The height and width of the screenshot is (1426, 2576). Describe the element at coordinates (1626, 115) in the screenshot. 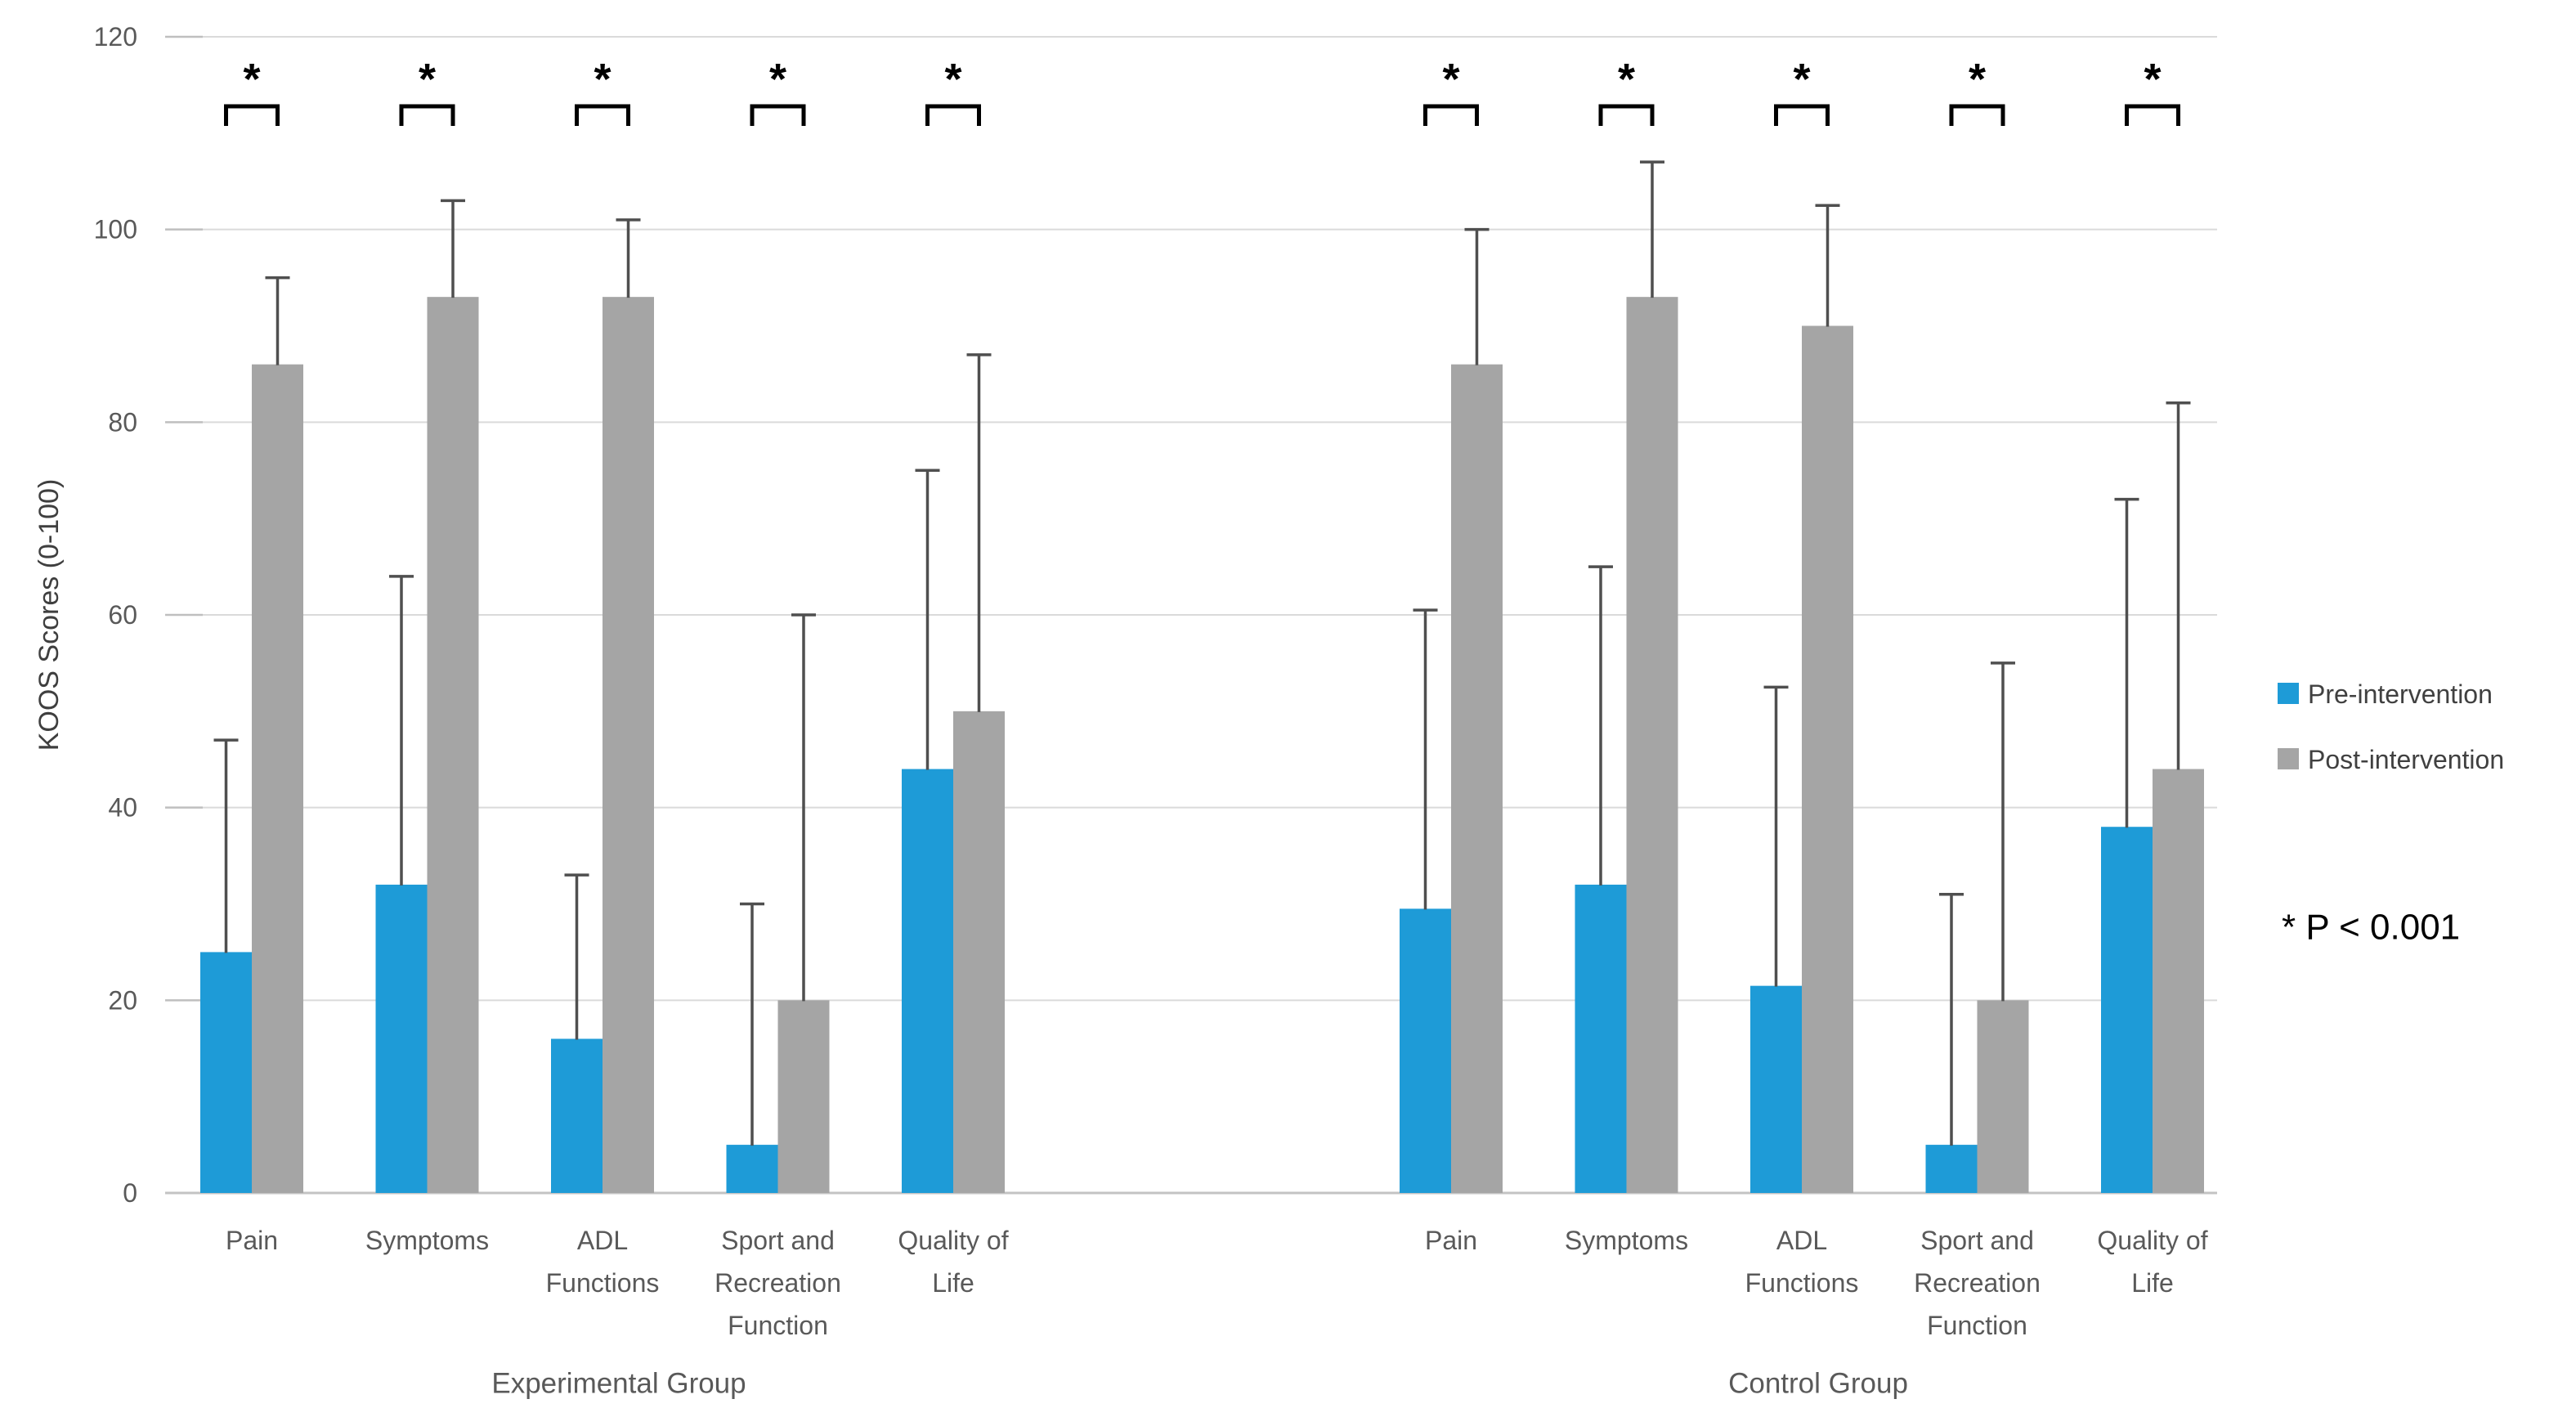

I see `sig-bracket-control-group-symptoms` at that location.